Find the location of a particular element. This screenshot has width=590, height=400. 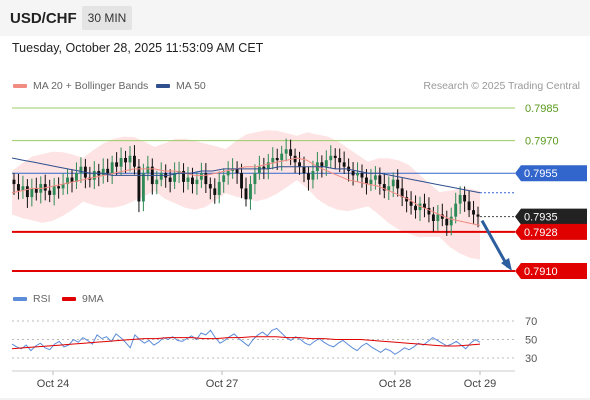

timeframe-button: 30 MIN is located at coordinates (107, 18).